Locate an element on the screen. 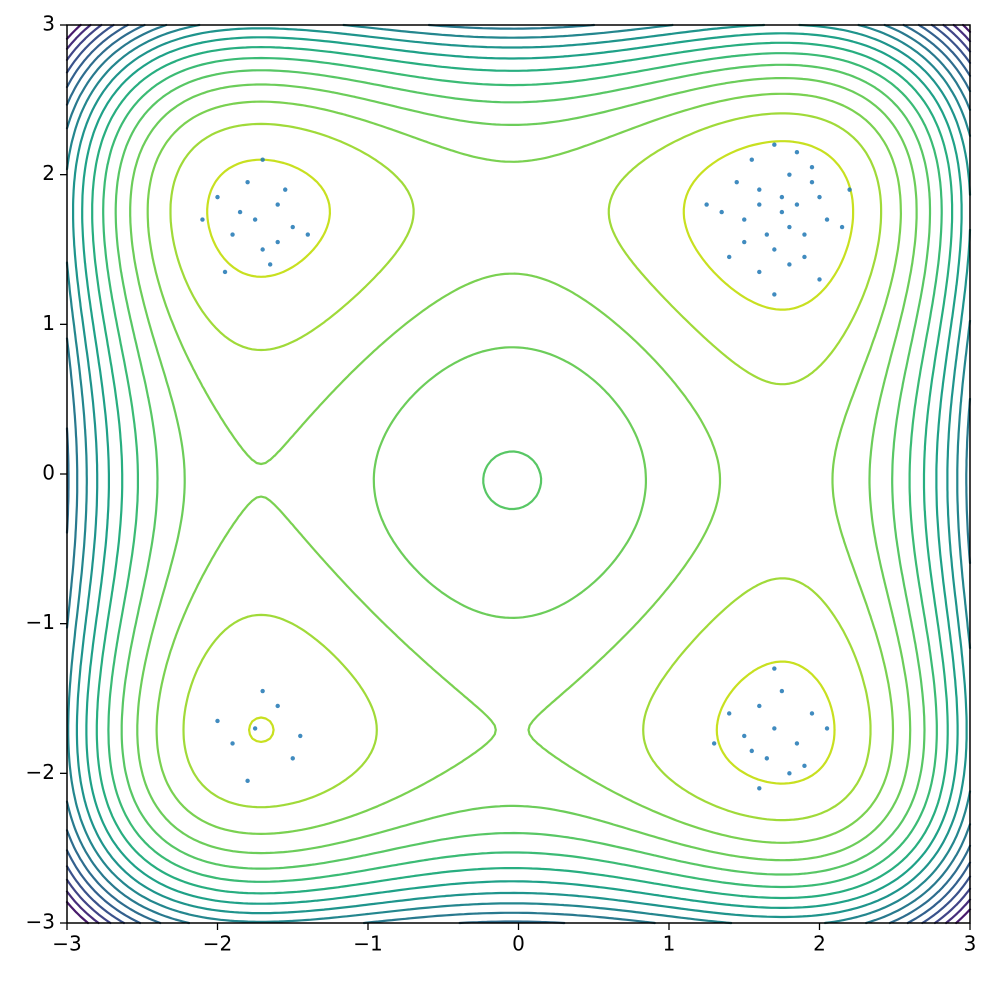 The image size is (996, 984). x-tick-label: −3 is located at coordinates (66, 944).